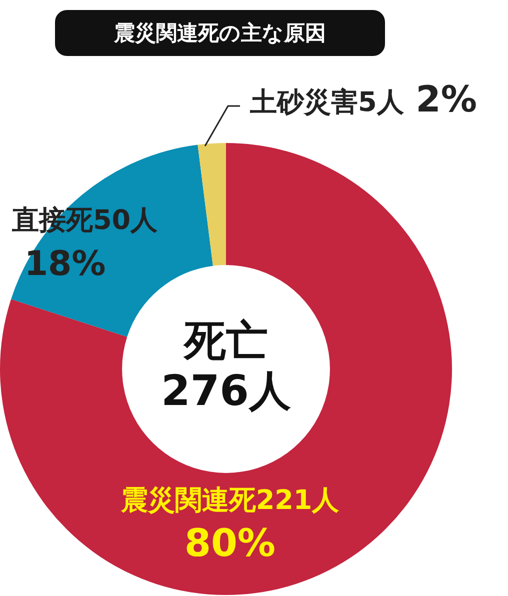  I want to click on slice-label: 土砂災害5人, so click(327, 102).